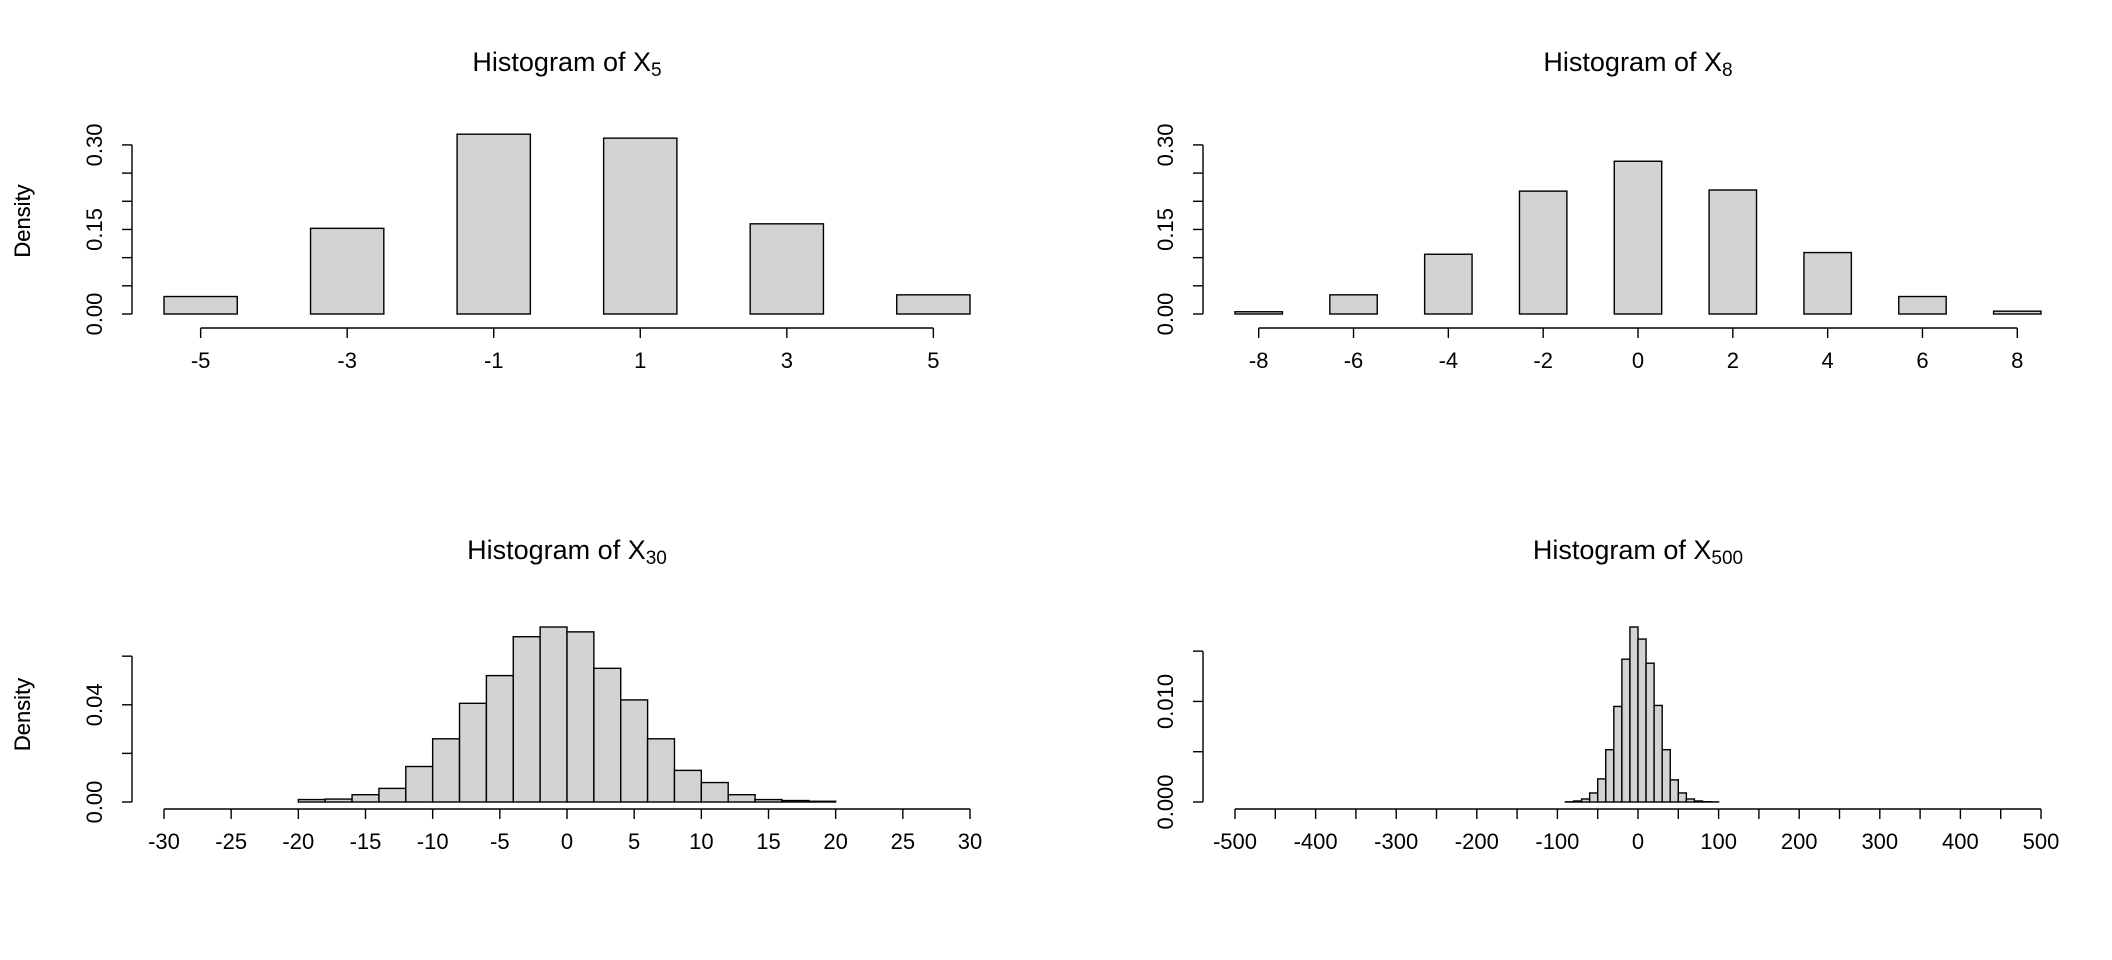 The width and height of the screenshot is (2112, 960). Describe the element at coordinates (347, 360) in the screenshot. I see `x-tick-label: -3` at that location.